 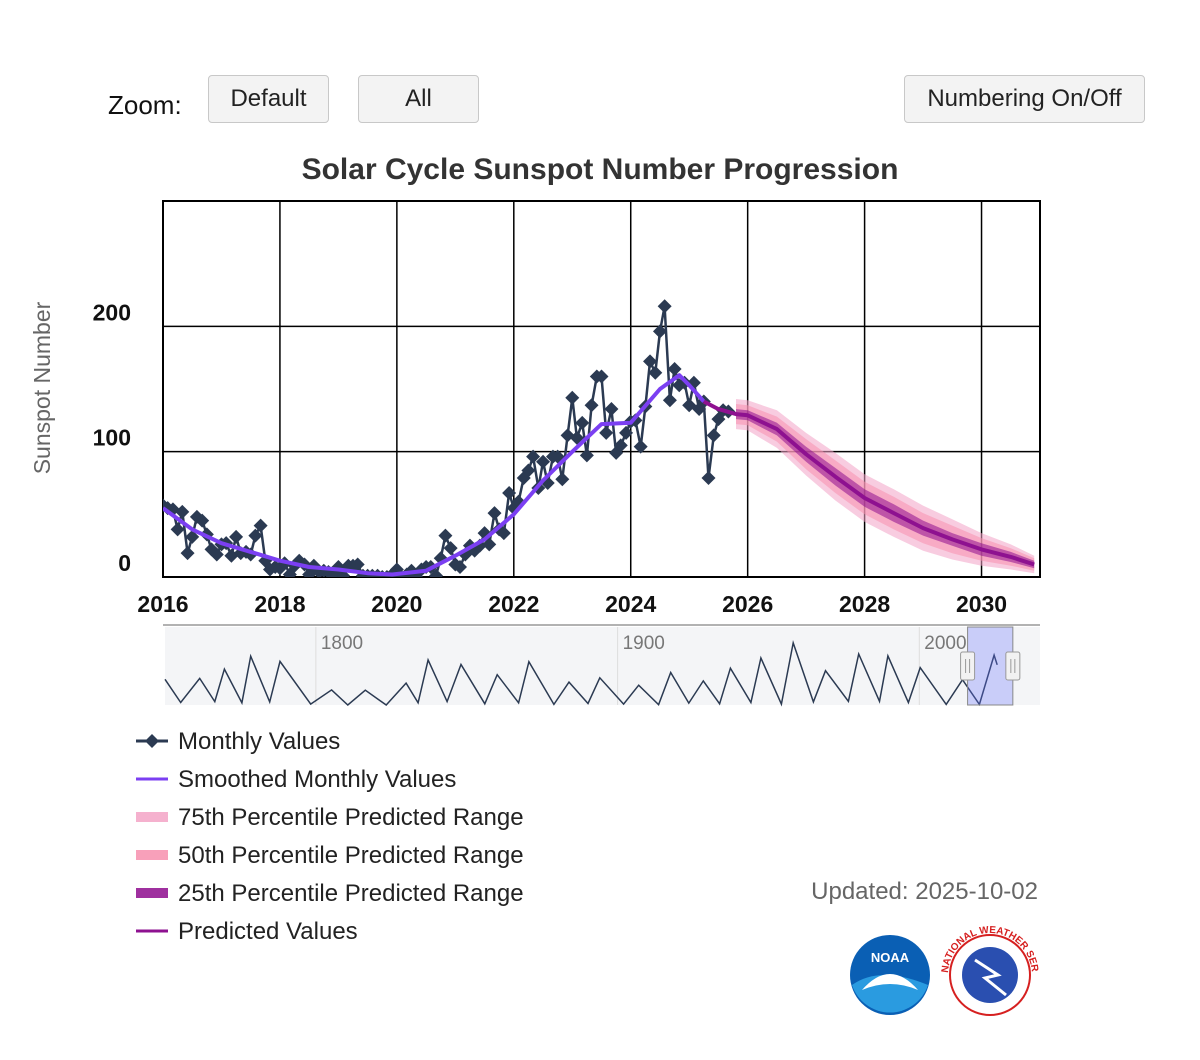 I want to click on legend-label: 25th Percentile Predicted Range, so click(x=351, y=893).